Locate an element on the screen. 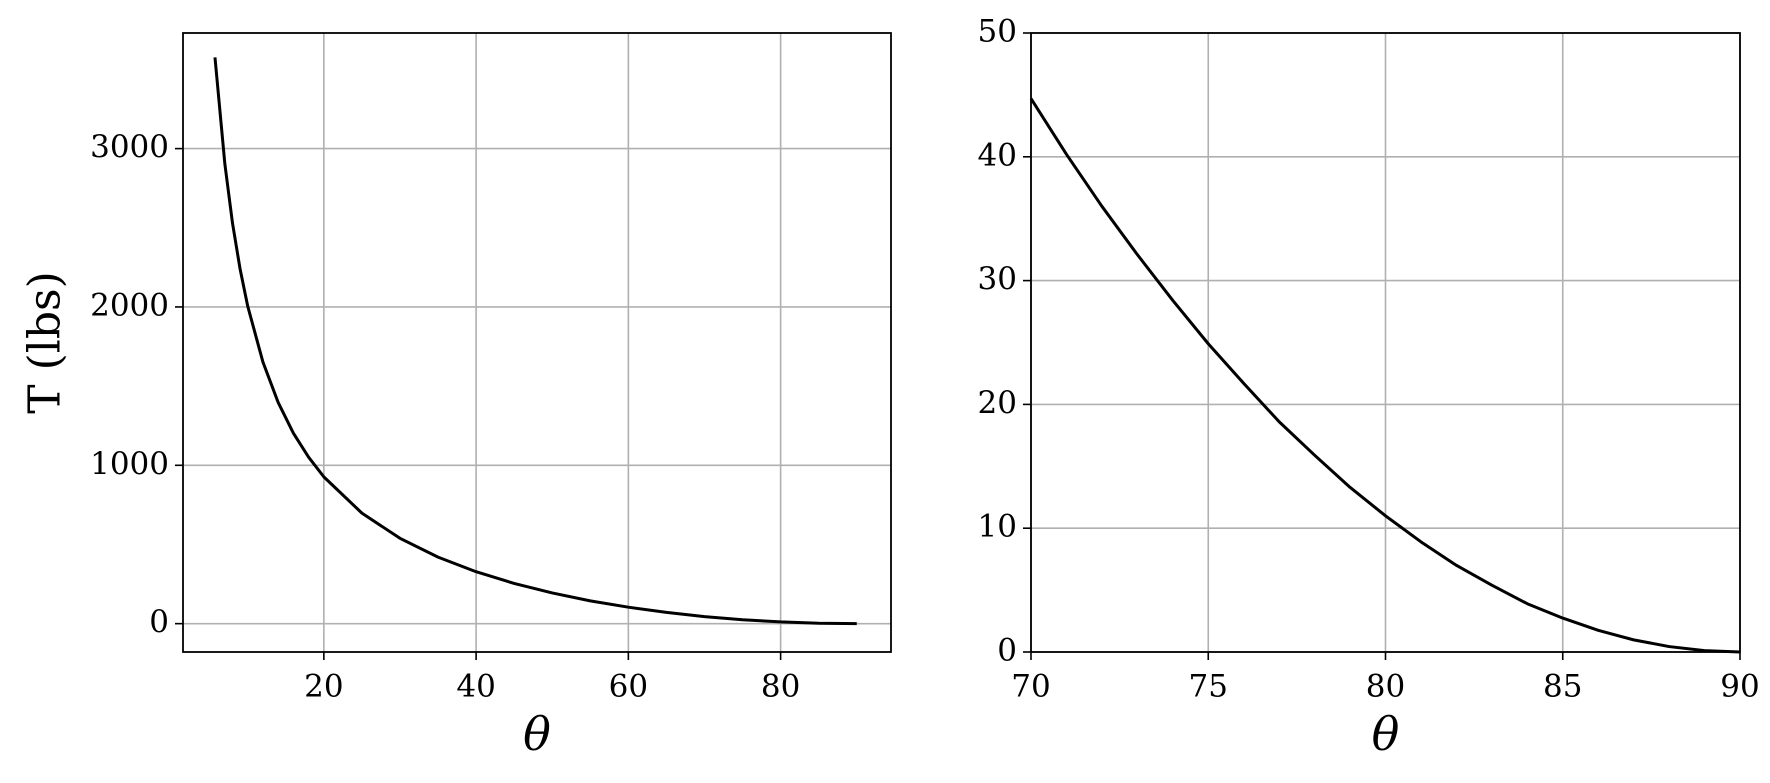 The height and width of the screenshot is (783, 1770). y-tick-label: 30 is located at coordinates (997, 279).